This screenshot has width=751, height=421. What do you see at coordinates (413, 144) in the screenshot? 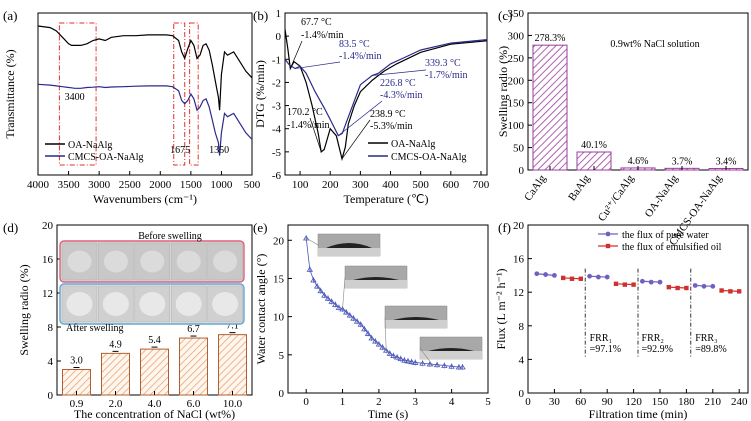
I see `legend-label: OA-NaAlg` at bounding box center [413, 144].